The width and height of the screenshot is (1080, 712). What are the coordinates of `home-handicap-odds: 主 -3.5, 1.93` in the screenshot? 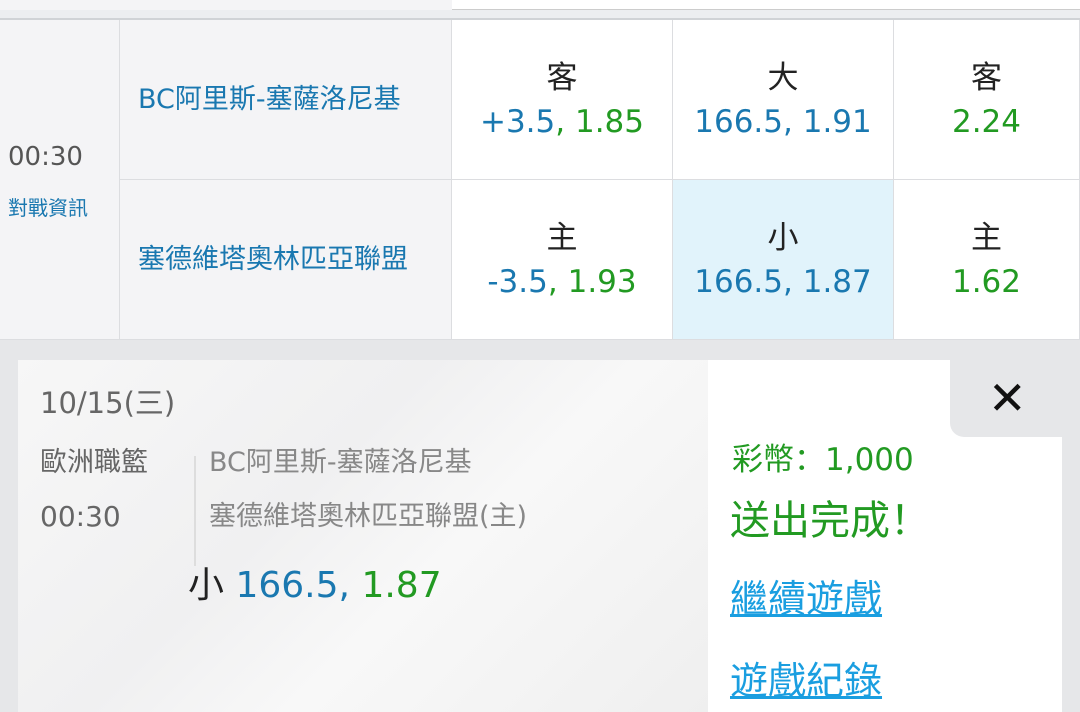 It's located at (562, 260).